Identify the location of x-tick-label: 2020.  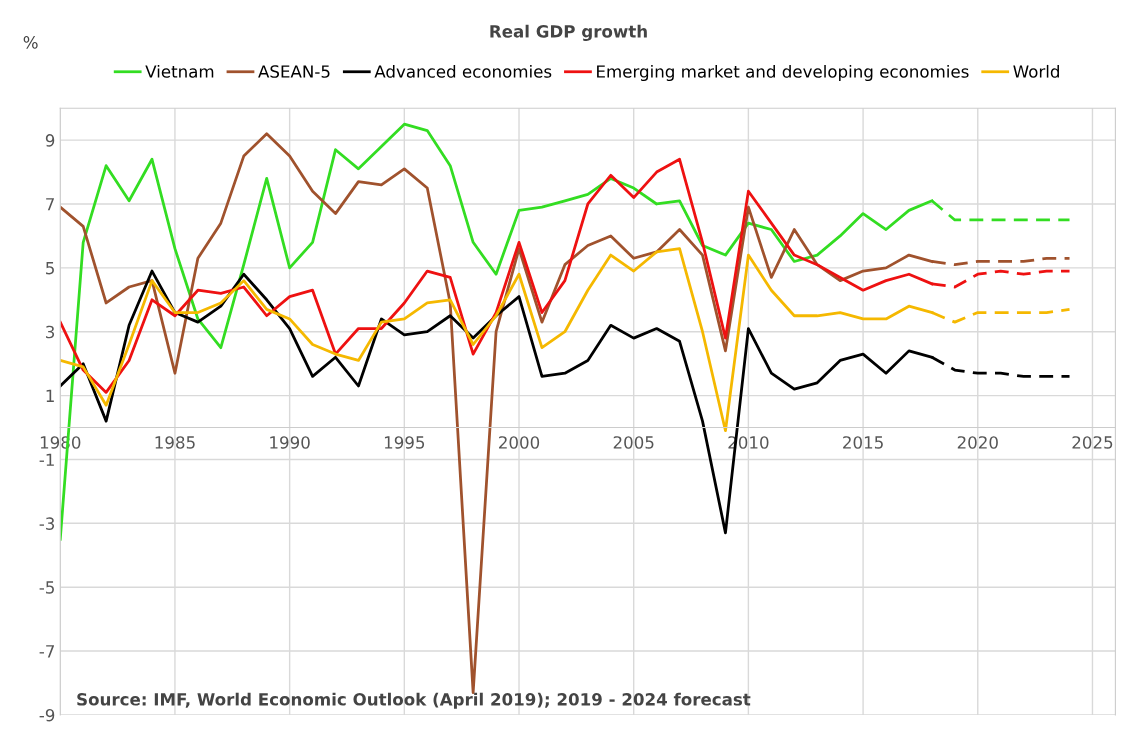
(977, 442).